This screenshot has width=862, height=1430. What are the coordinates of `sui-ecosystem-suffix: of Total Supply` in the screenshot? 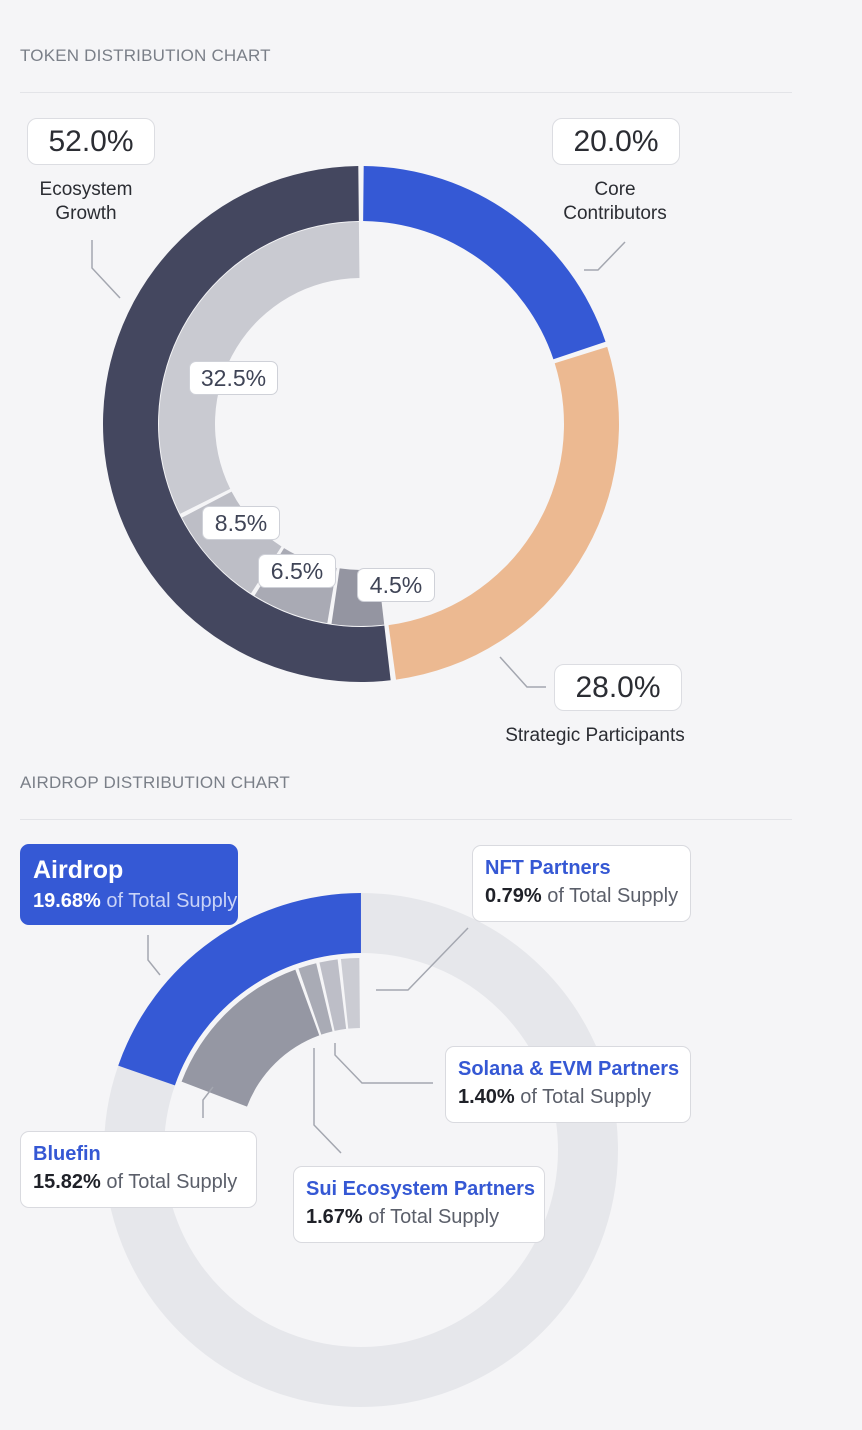 It's located at (434, 1217).